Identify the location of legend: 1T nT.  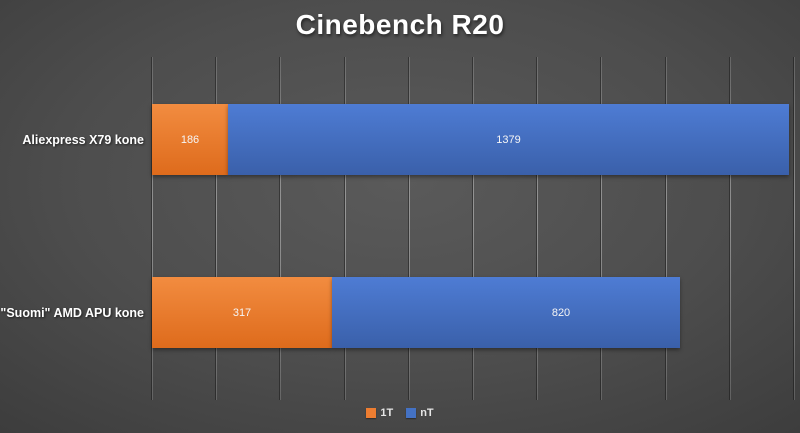
(400, 413).